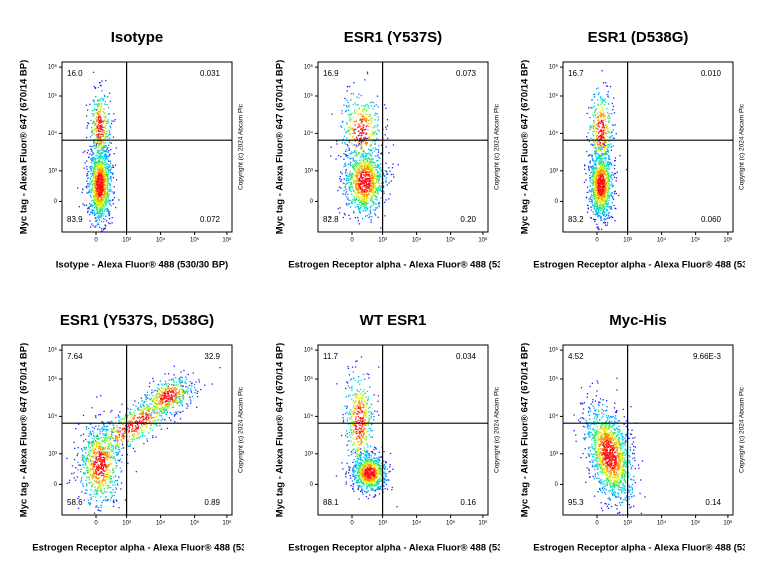  Describe the element at coordinates (210, 73) in the screenshot. I see `quadrant-value: 0.031` at that location.